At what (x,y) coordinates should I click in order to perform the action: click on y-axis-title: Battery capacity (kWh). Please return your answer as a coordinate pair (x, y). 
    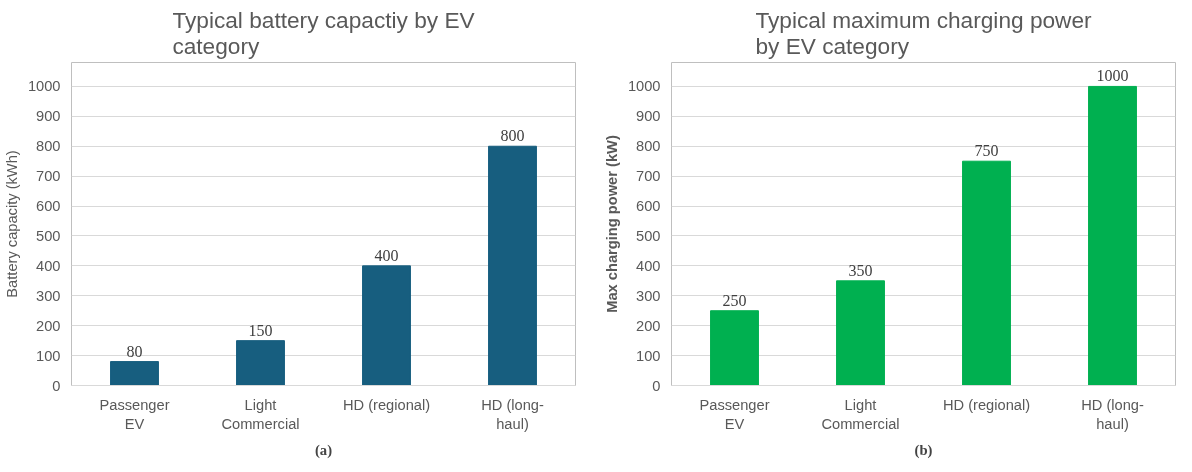
    Looking at the image, I should click on (11, 224).